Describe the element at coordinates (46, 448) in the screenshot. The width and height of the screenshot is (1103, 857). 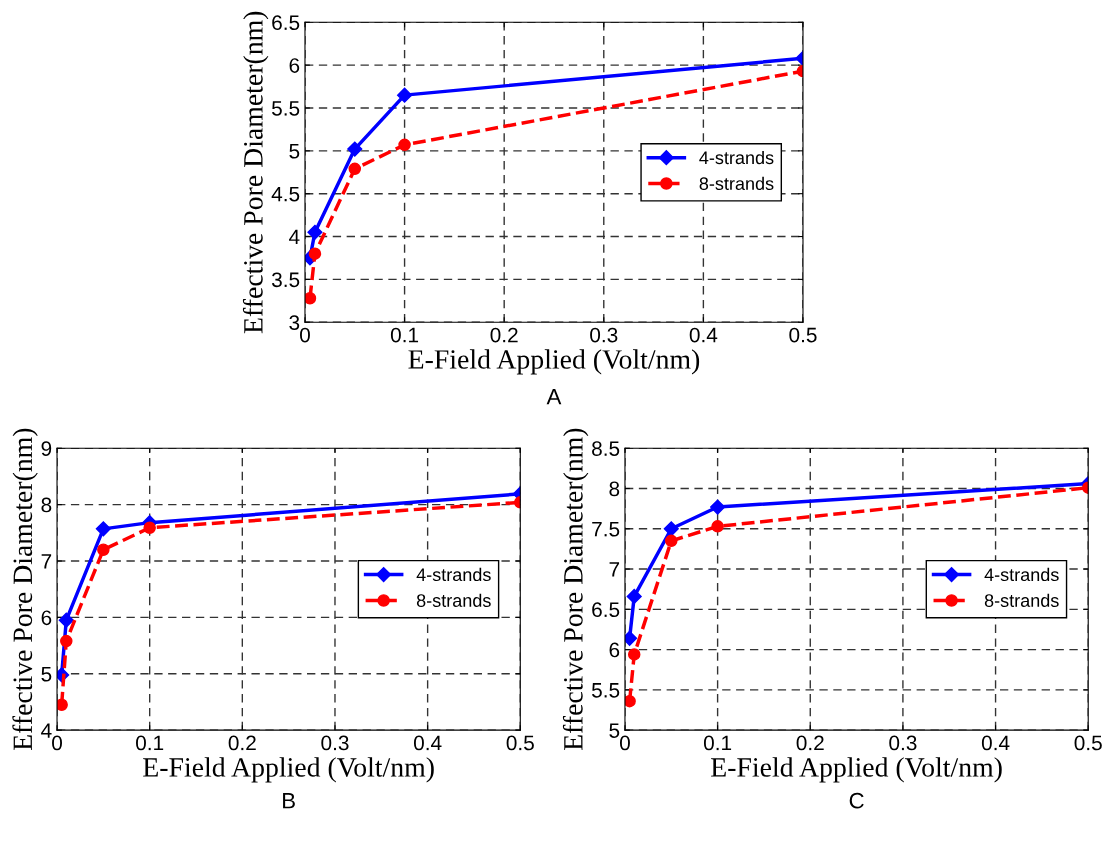
I see `y-tick-label: 9` at that location.